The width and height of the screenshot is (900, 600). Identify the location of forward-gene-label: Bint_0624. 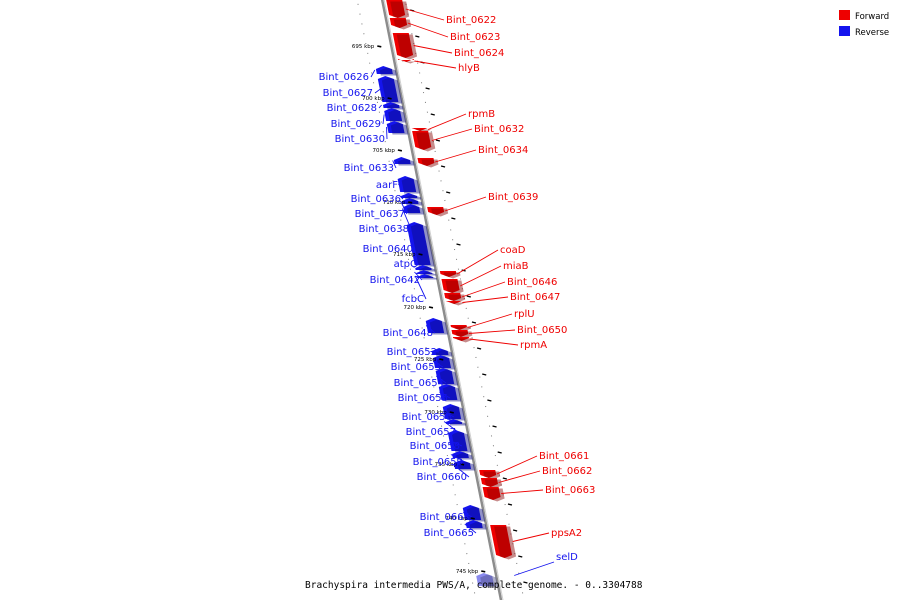
(479, 53).